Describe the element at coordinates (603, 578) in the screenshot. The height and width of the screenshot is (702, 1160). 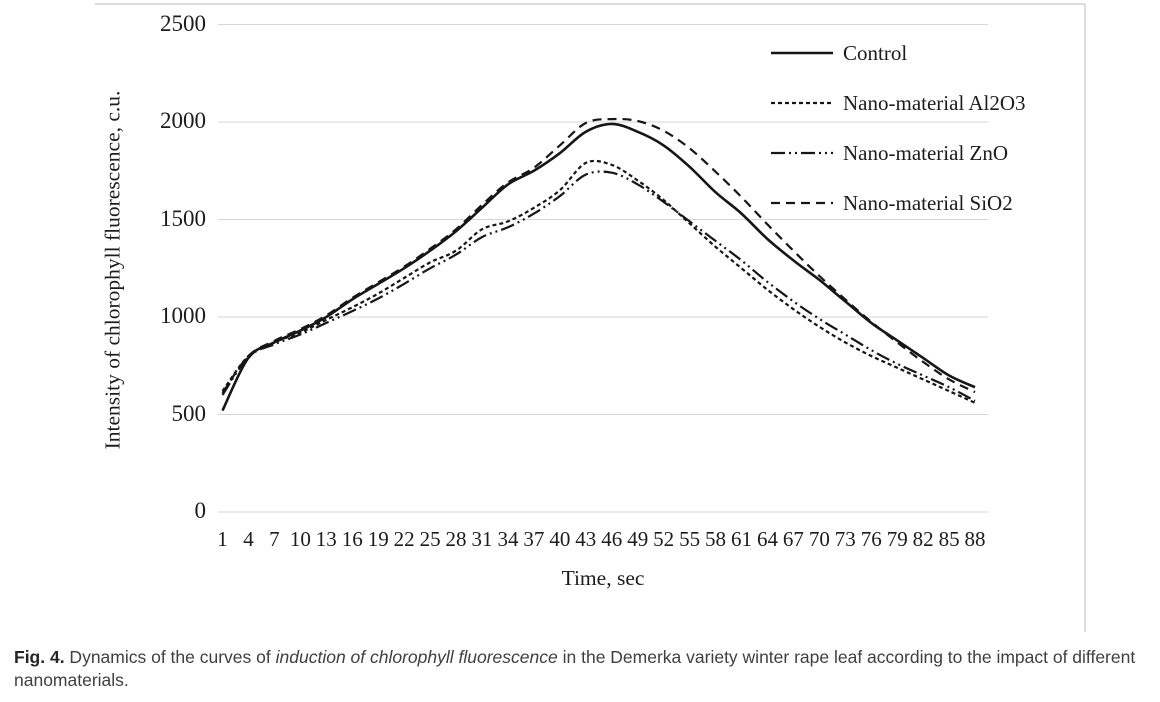
I see `x-axis-title: Time, sec` at that location.